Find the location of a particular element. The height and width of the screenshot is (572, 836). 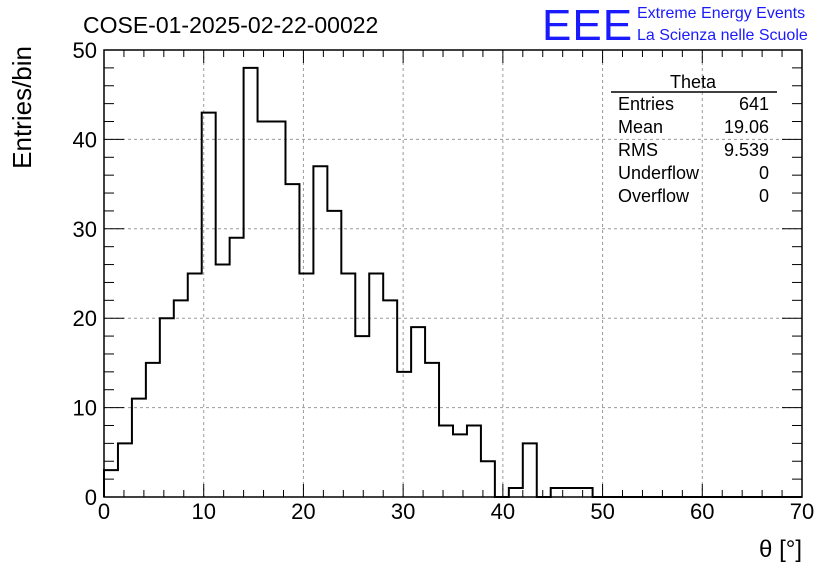

y-tick-labels: 0 10 20 30 40 50 is located at coordinates (85, 274).